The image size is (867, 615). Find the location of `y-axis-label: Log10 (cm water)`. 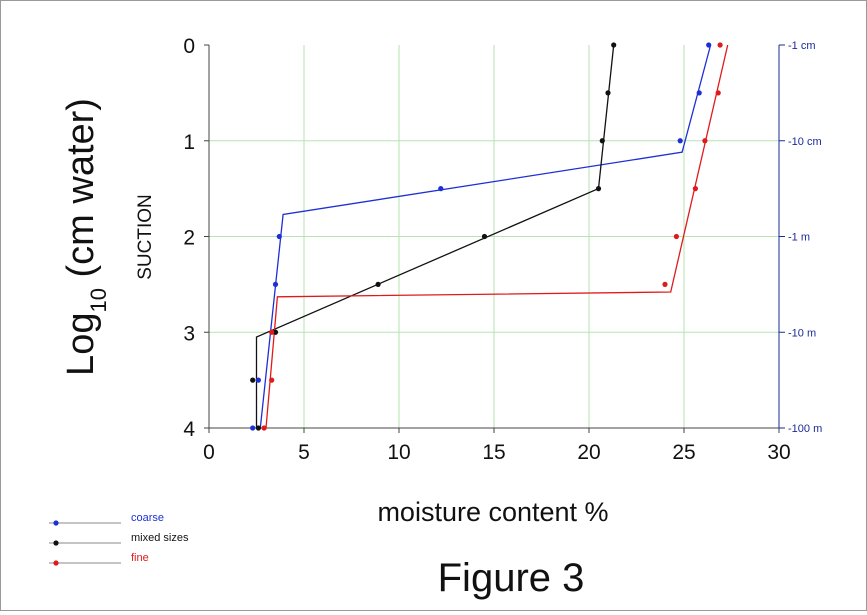

y-axis-label: Log10 (cm water) is located at coordinates (85, 237).